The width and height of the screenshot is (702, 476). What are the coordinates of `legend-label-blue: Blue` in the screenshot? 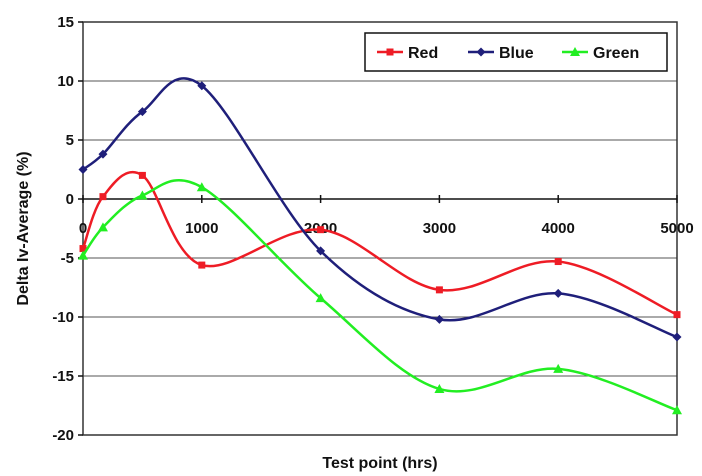 It's located at (516, 53).